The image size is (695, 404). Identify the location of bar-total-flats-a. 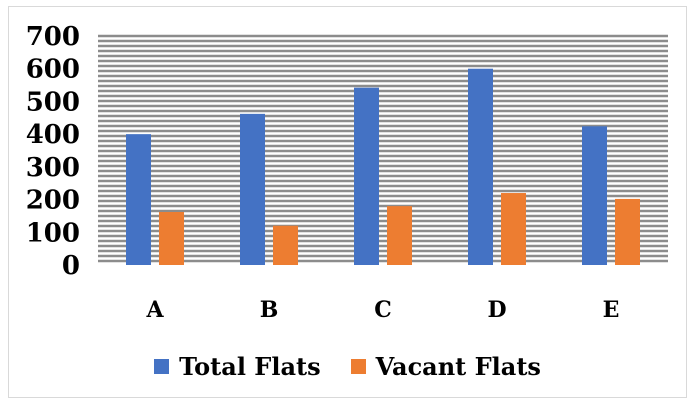
(138, 199).